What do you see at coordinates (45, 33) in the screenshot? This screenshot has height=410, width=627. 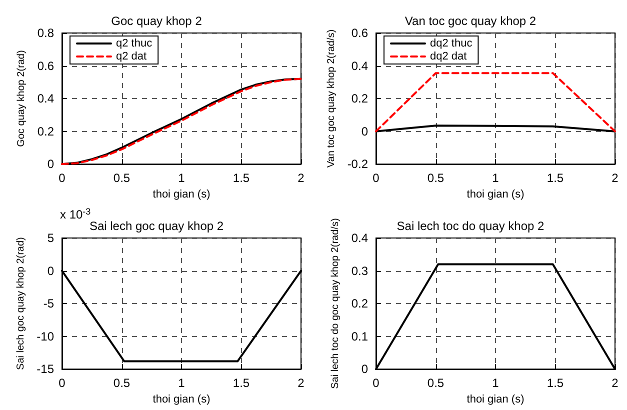 I see `y-tick-label: 0.8` at bounding box center [45, 33].